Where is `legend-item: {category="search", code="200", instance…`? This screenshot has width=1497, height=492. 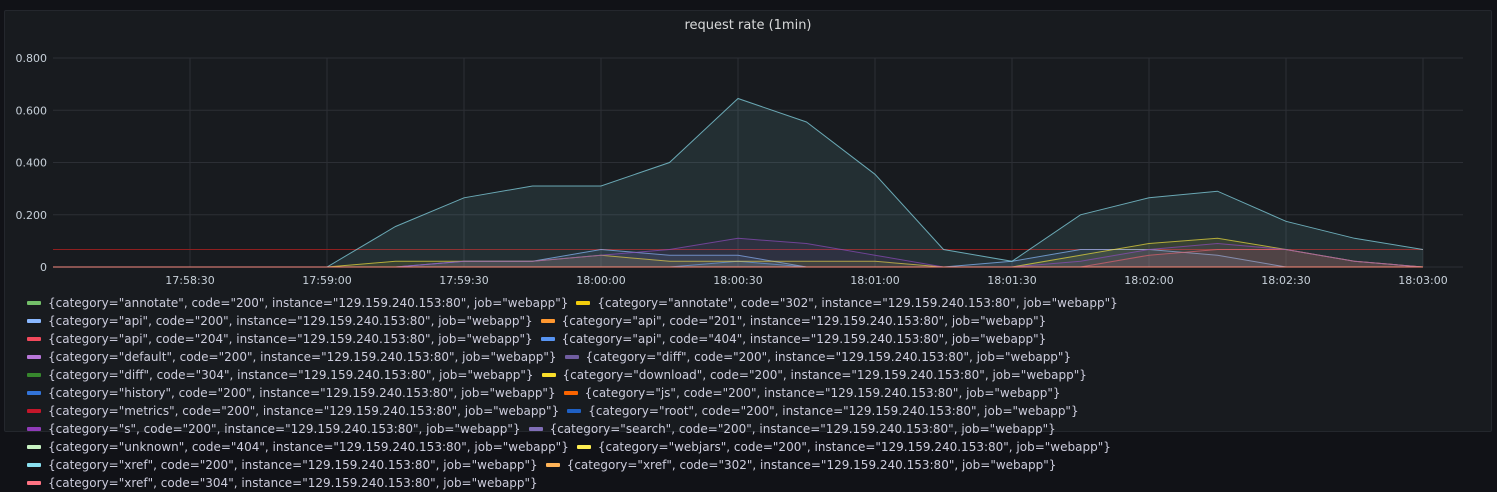
legend-item: {category="search", code="200", instance… is located at coordinates (792, 429).